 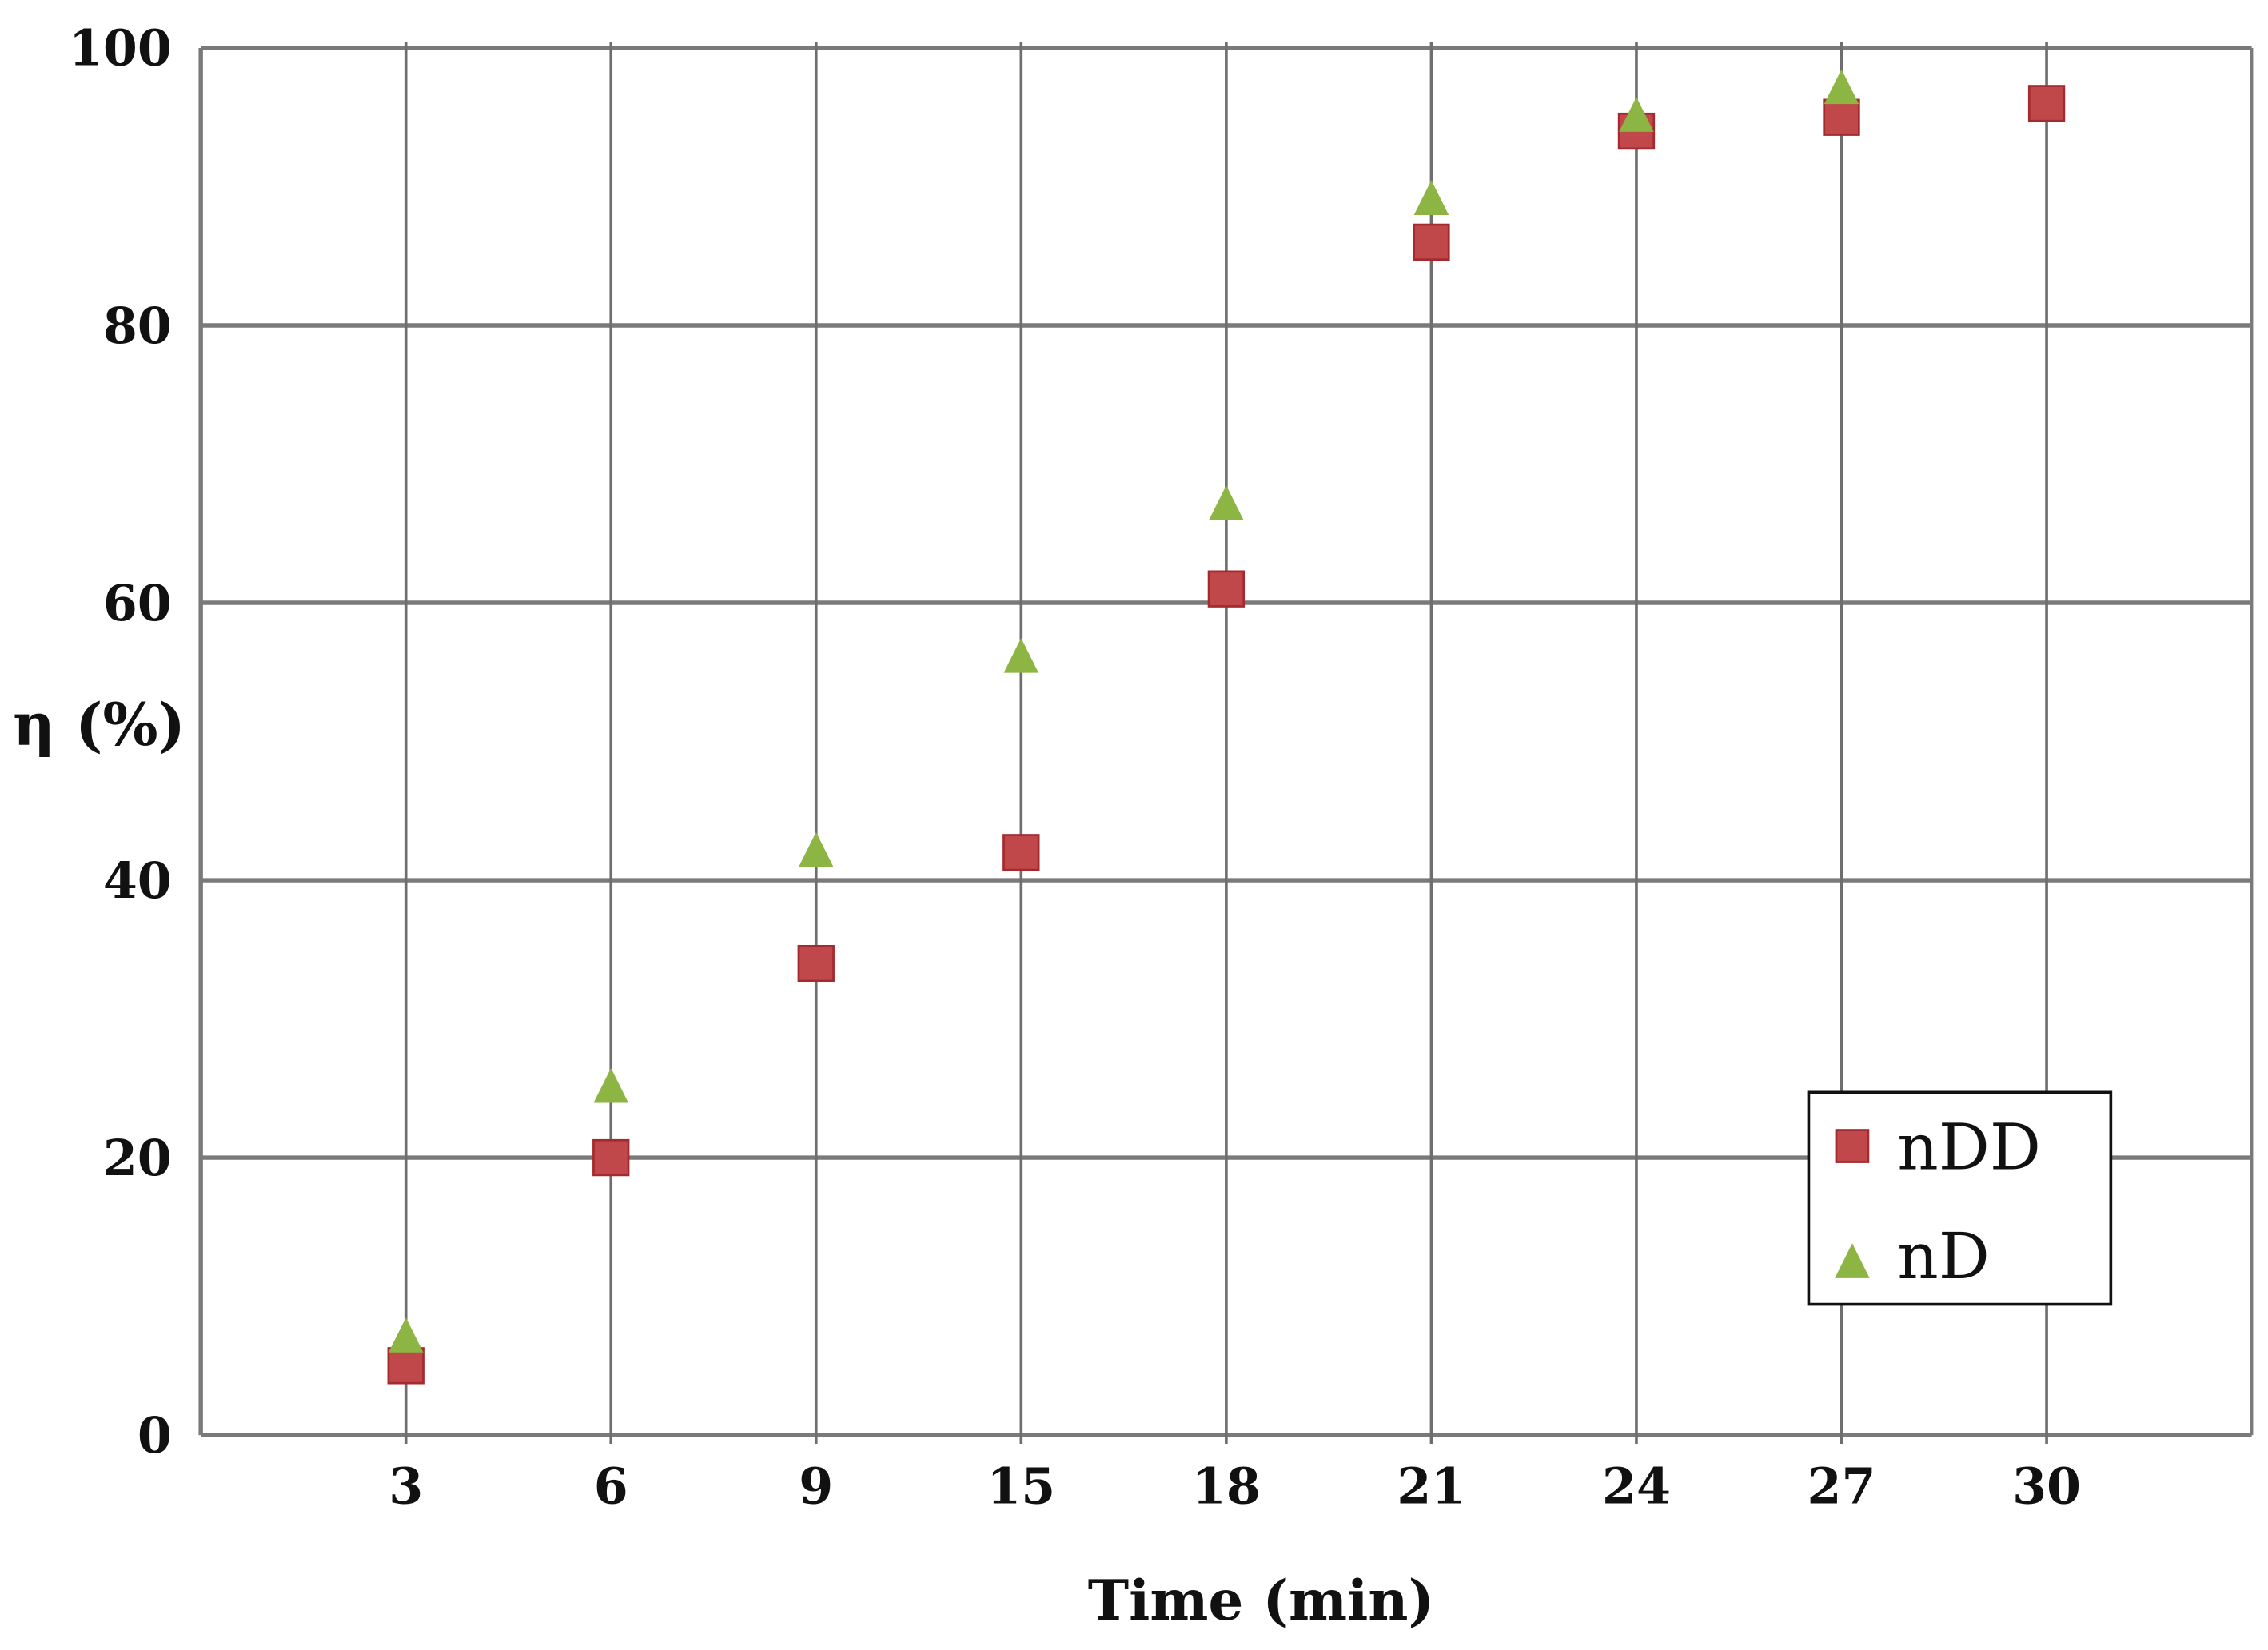 What do you see at coordinates (1852, 1146) in the screenshot?
I see `legend-marker-nDD` at bounding box center [1852, 1146].